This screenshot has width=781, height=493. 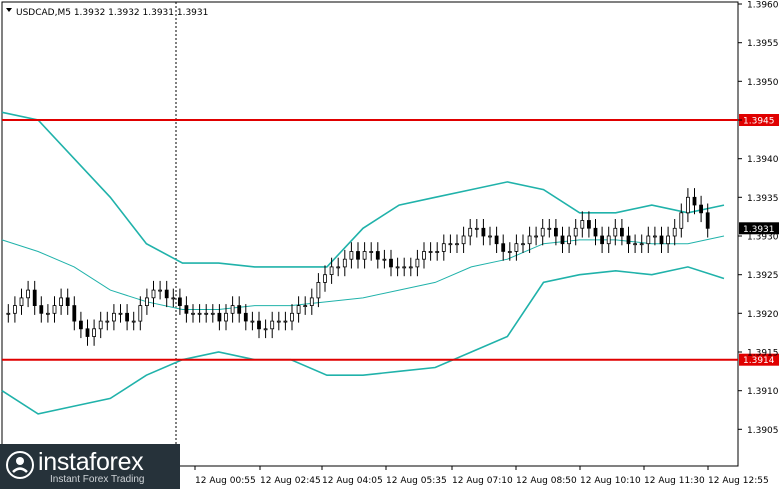 I want to click on y-tick-label: 1.3935, so click(x=763, y=199).